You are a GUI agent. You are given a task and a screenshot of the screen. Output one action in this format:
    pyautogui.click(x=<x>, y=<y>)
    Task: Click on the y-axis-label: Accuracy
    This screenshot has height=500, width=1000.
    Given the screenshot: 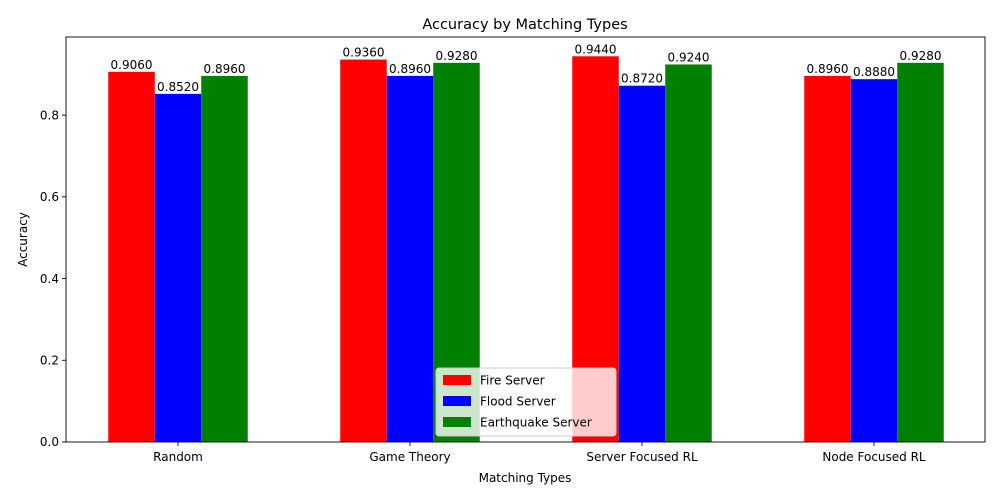 What is the action you would take?
    pyautogui.click(x=23, y=239)
    